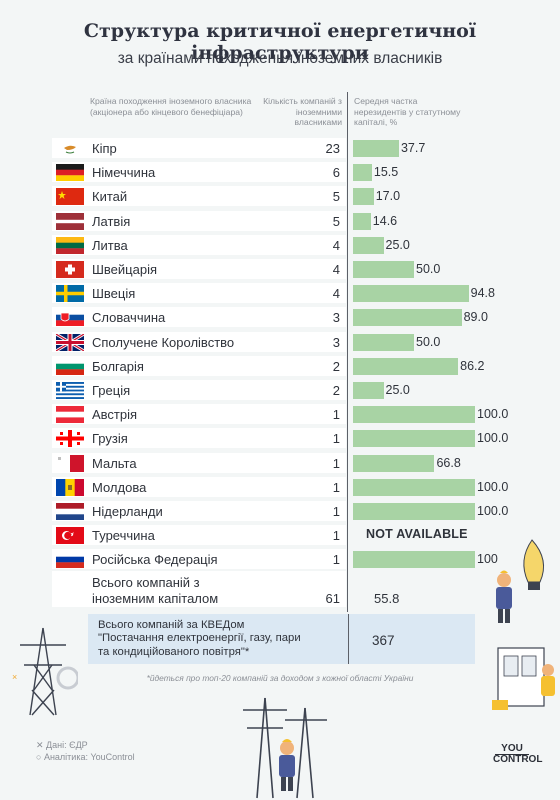 This screenshot has height=800, width=560. I want to click on country-name: Кіпр, so click(104, 148).